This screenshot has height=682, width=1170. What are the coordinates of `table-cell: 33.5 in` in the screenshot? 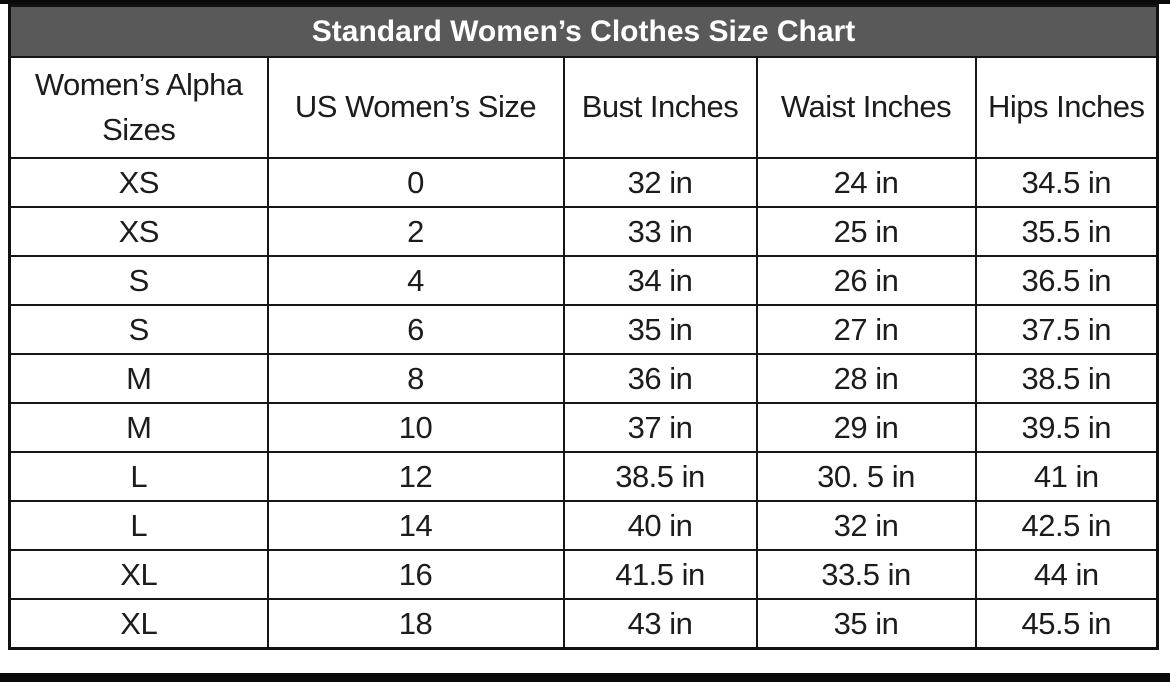 It's located at (866, 574).